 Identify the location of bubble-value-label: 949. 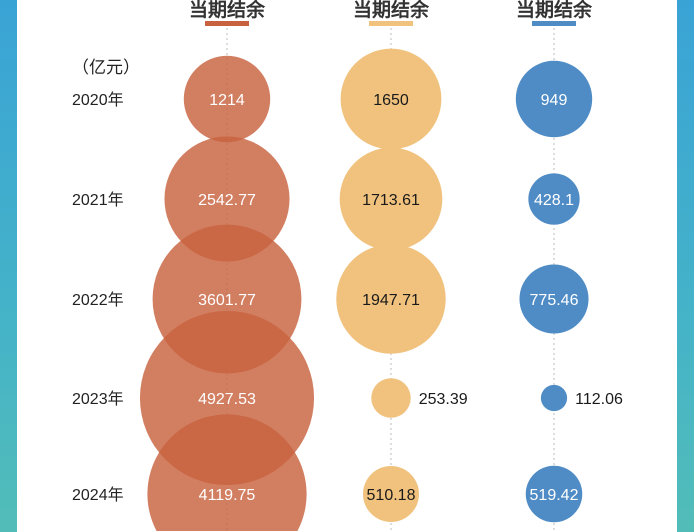
(554, 100).